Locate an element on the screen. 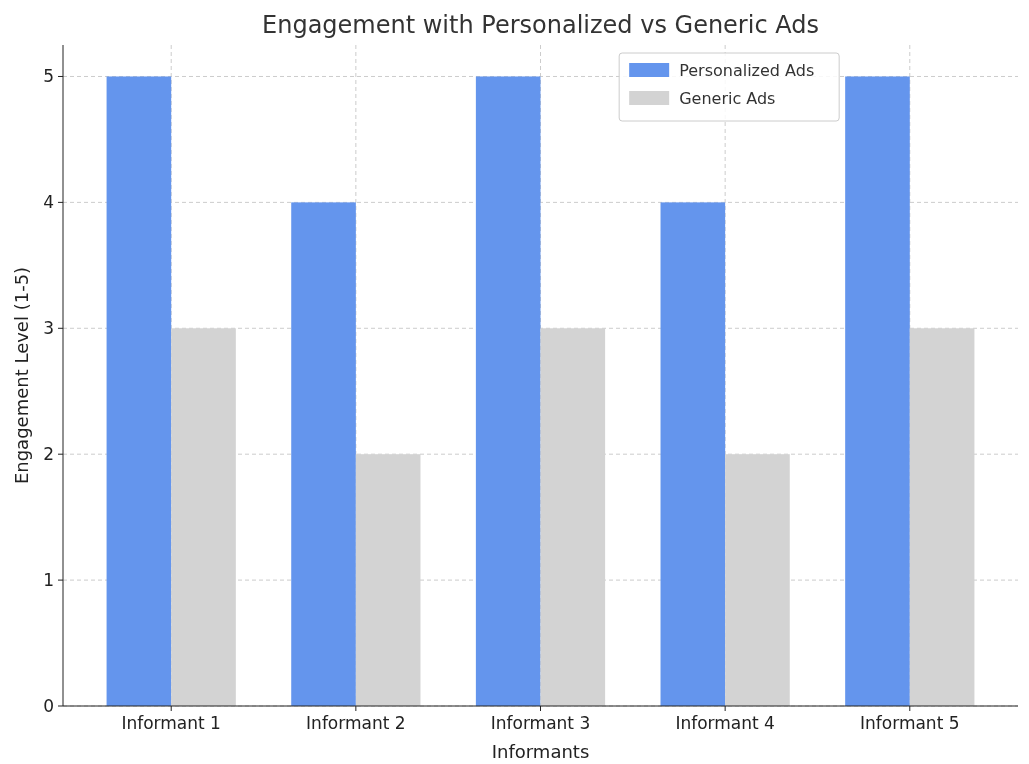 Image resolution: width=1029 pixels, height=764 pixels. y-tick-label: 3 is located at coordinates (48, 328).